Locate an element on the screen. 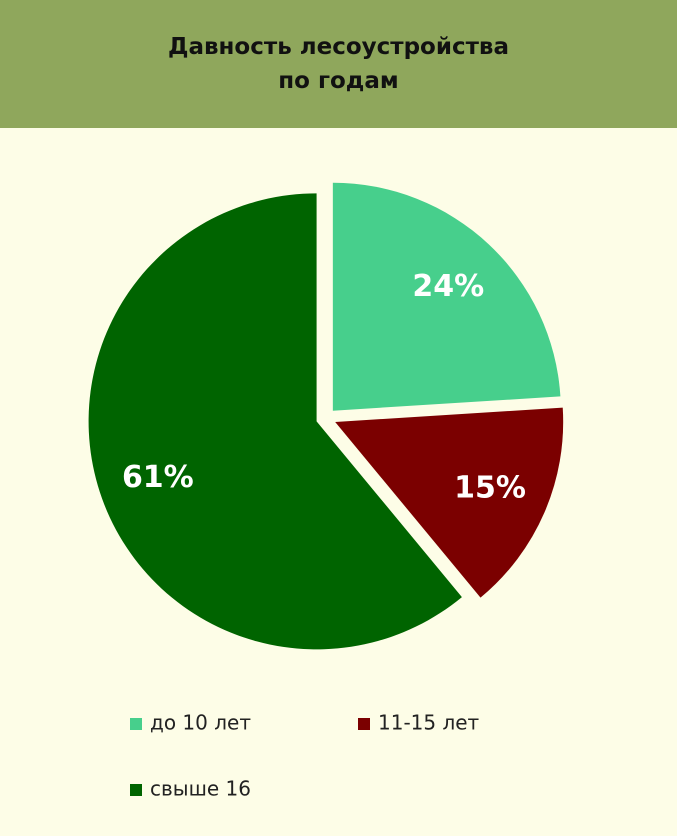  data-label: 24% is located at coordinates (448, 286).